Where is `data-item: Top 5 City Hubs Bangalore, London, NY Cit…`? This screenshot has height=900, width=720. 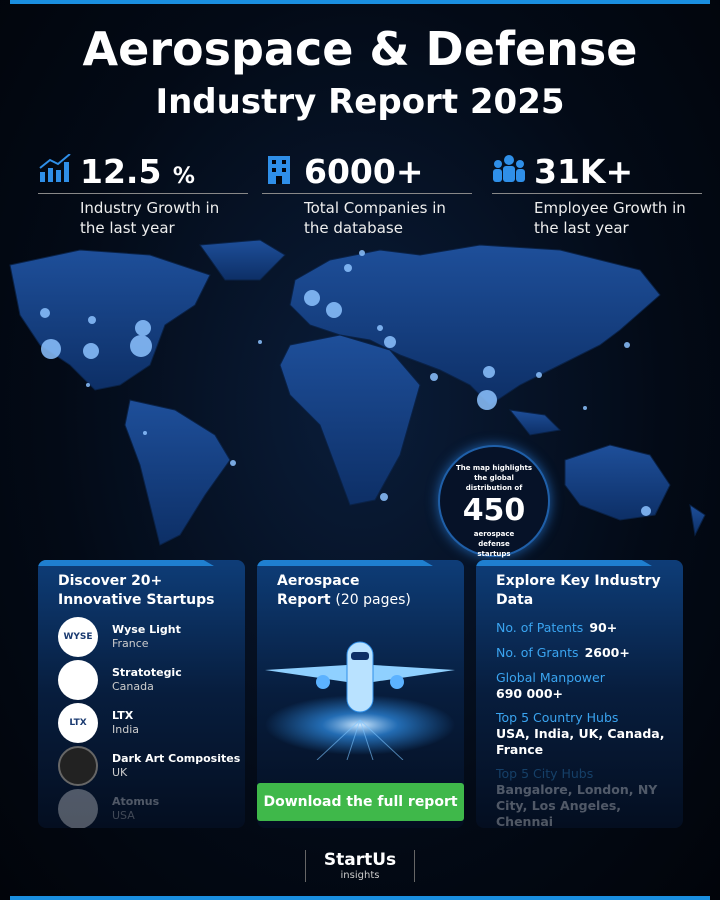
data-item: Top 5 City Hubs Bangalore, London, NY Cit… is located at coordinates (586, 797).